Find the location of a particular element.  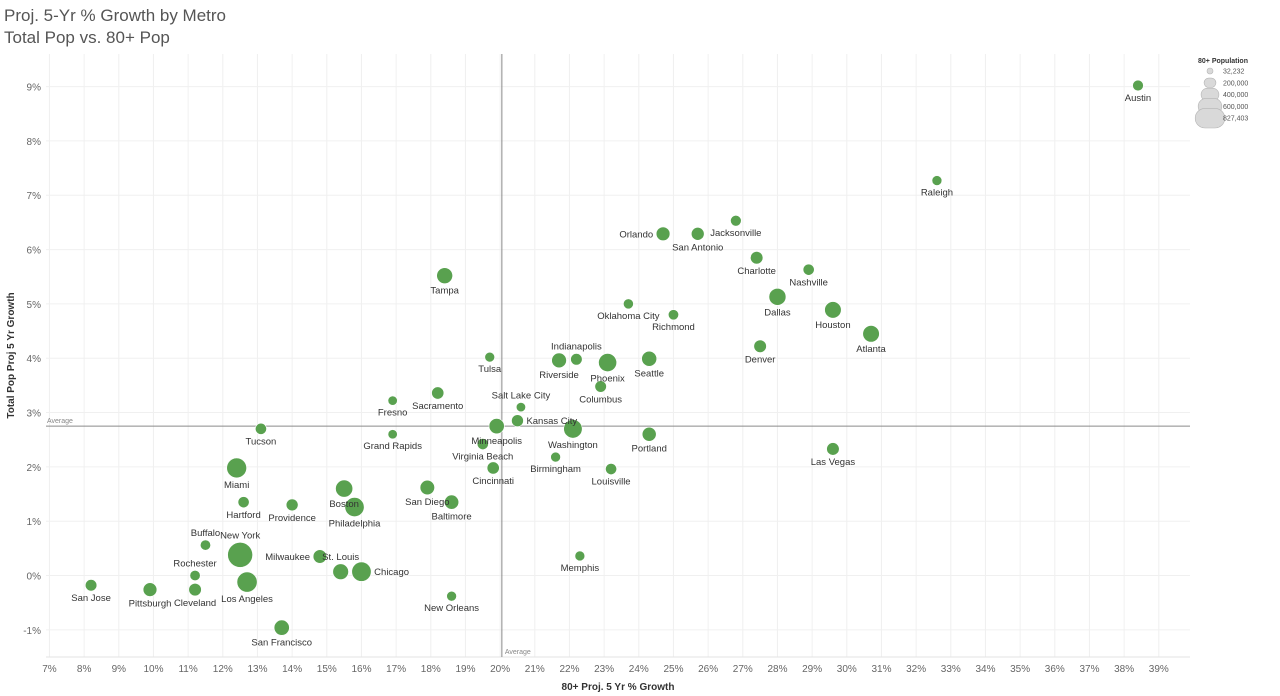

x-tick-label: 28% is located at coordinates (777, 669).